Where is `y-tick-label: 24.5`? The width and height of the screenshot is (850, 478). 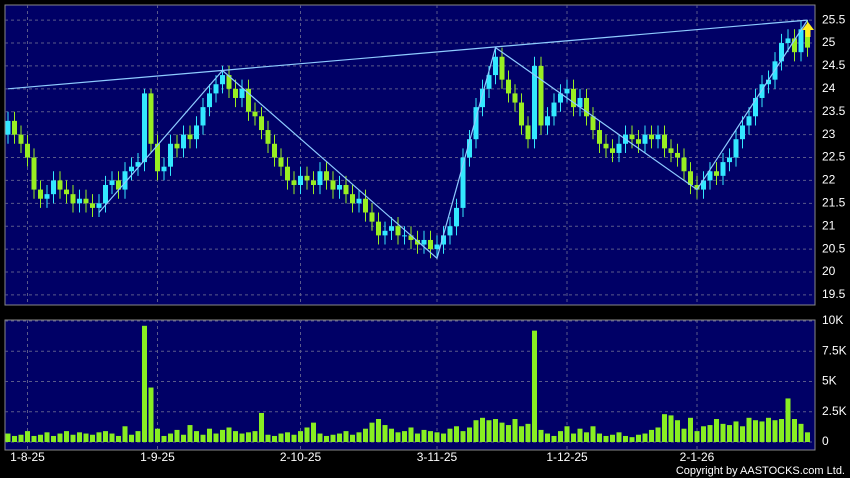 y-tick-label: 24.5 is located at coordinates (834, 65).